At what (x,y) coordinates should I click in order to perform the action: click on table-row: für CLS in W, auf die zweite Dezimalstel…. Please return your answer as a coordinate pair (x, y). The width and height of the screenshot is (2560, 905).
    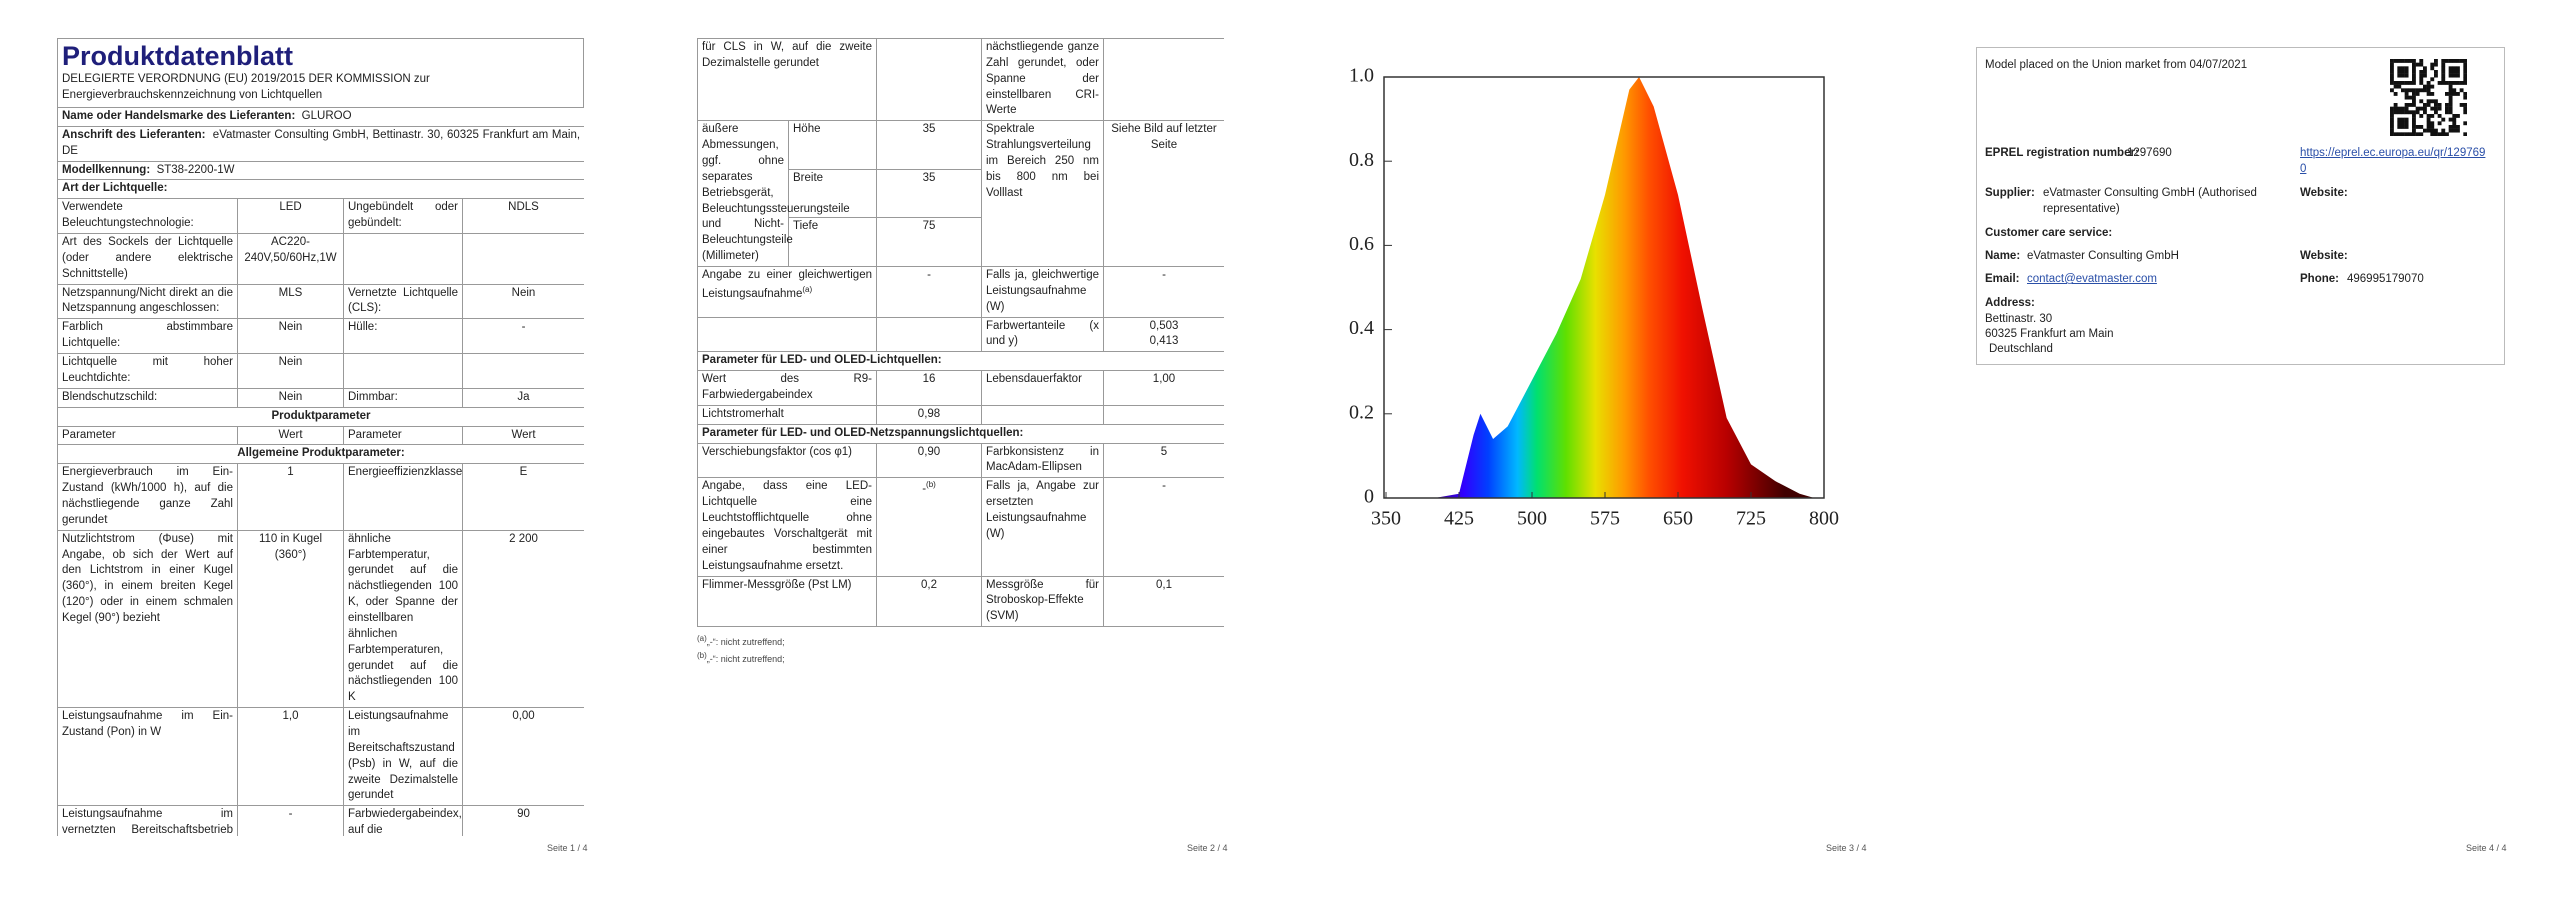
    Looking at the image, I should click on (960, 80).